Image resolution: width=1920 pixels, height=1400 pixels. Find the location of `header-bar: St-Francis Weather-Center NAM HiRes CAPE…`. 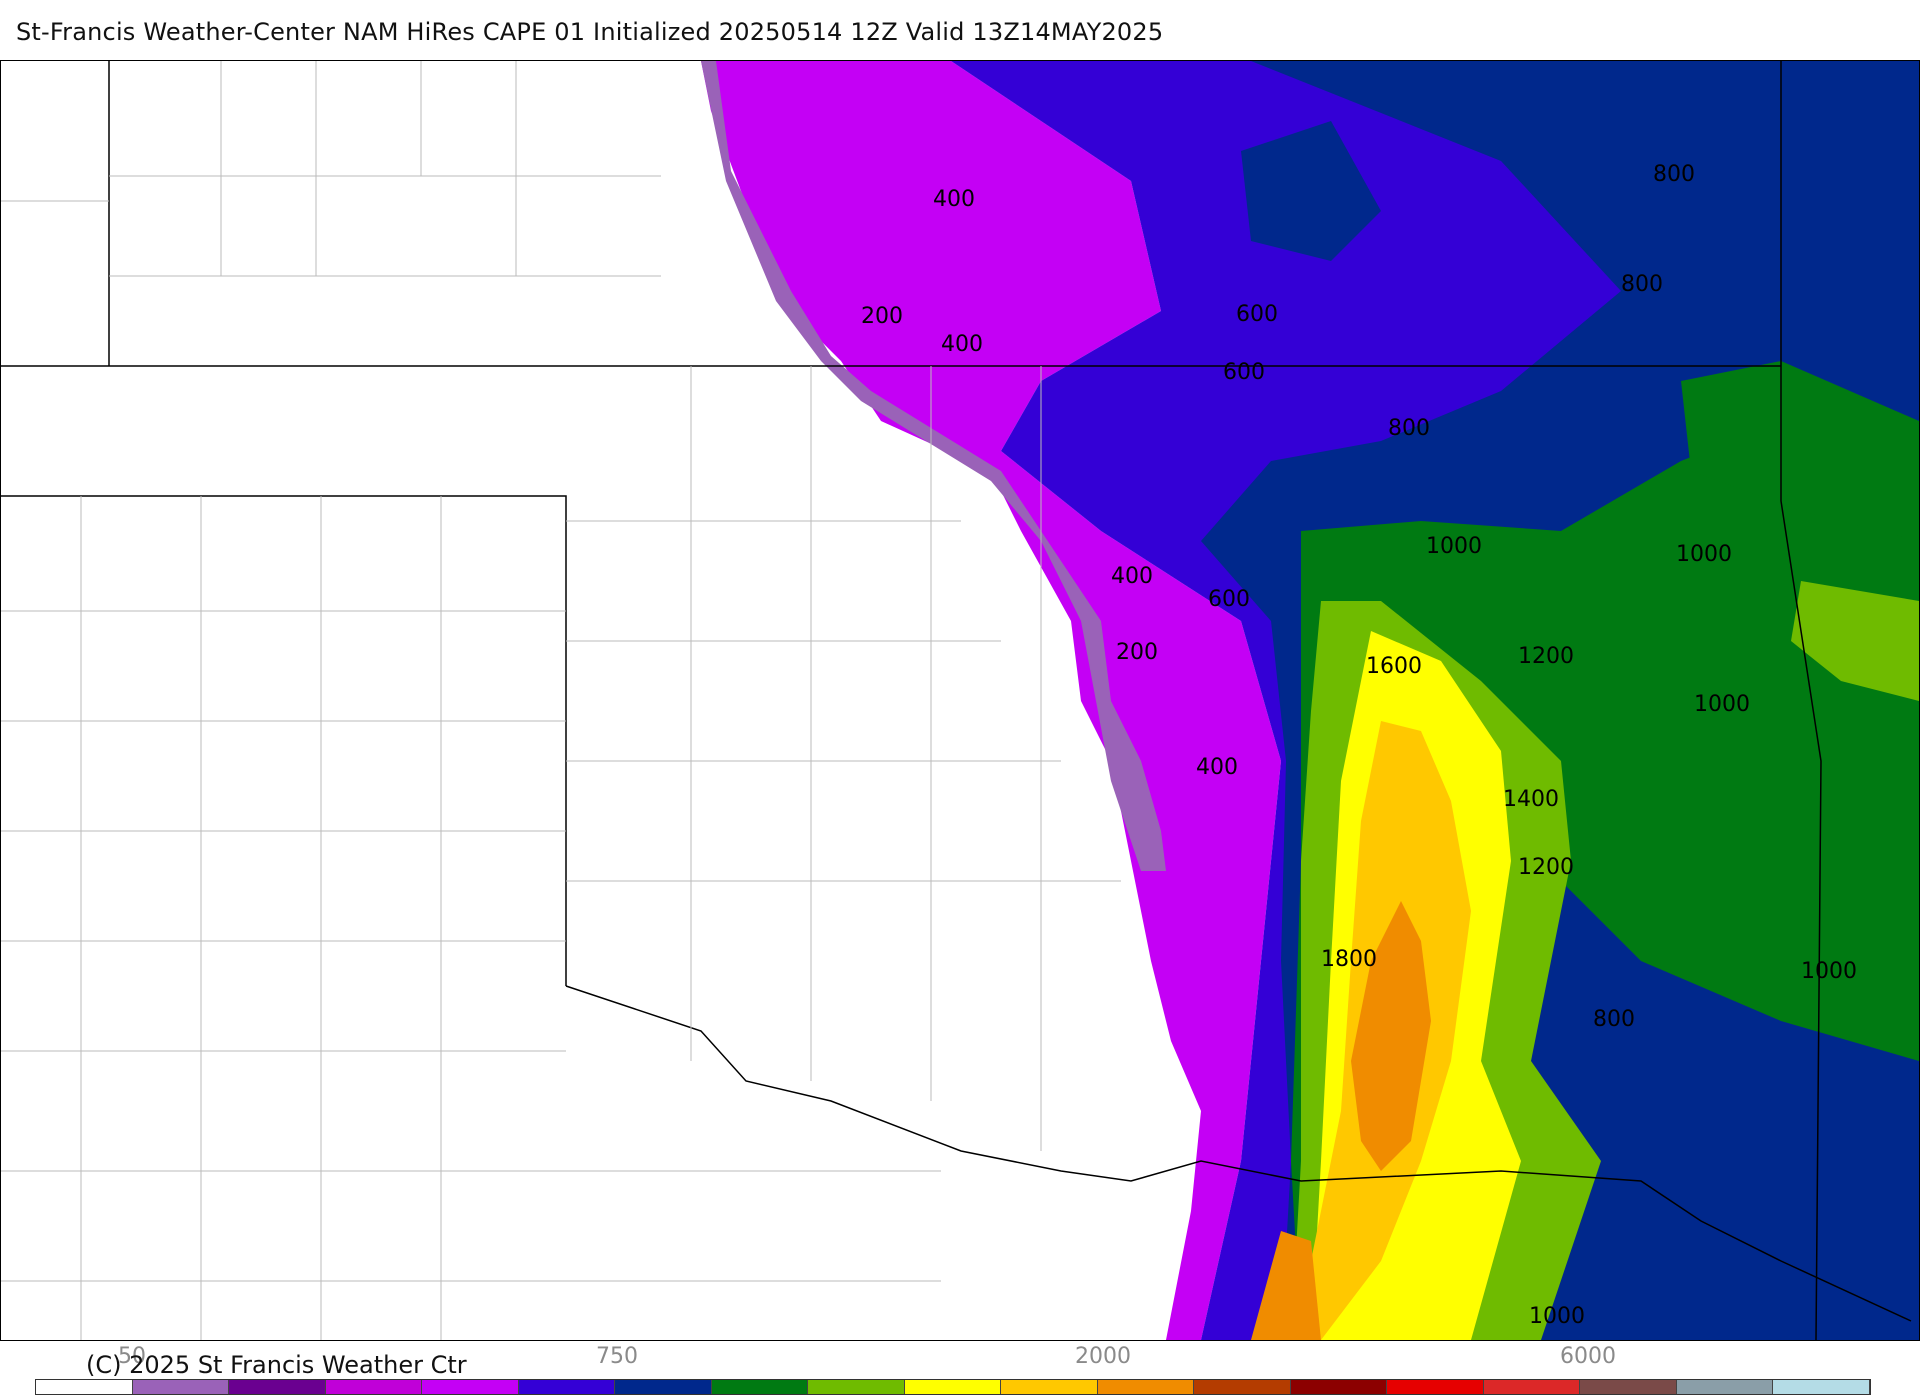

header-bar: St-Francis Weather-Center NAM HiRes CAPE… is located at coordinates (960, 30).